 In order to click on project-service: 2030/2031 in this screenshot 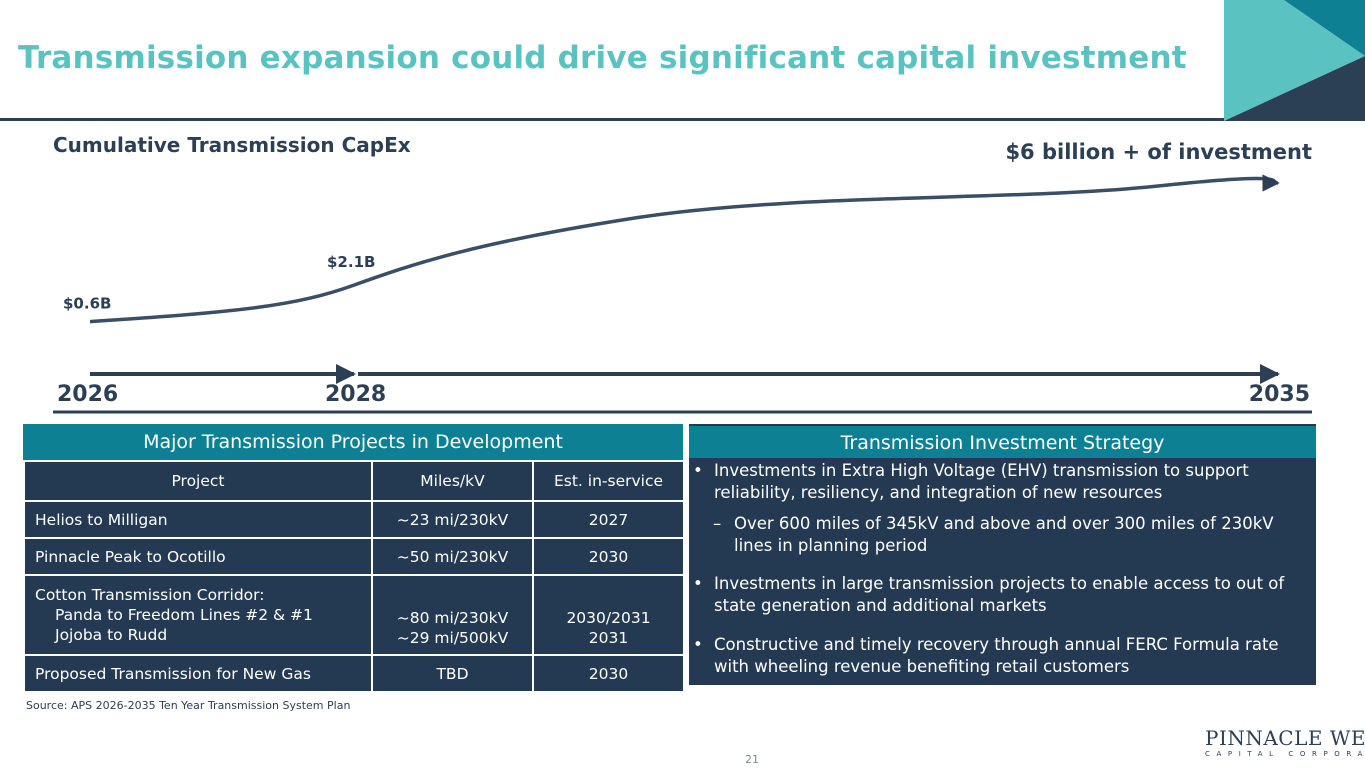, I will do `click(608, 618)`.